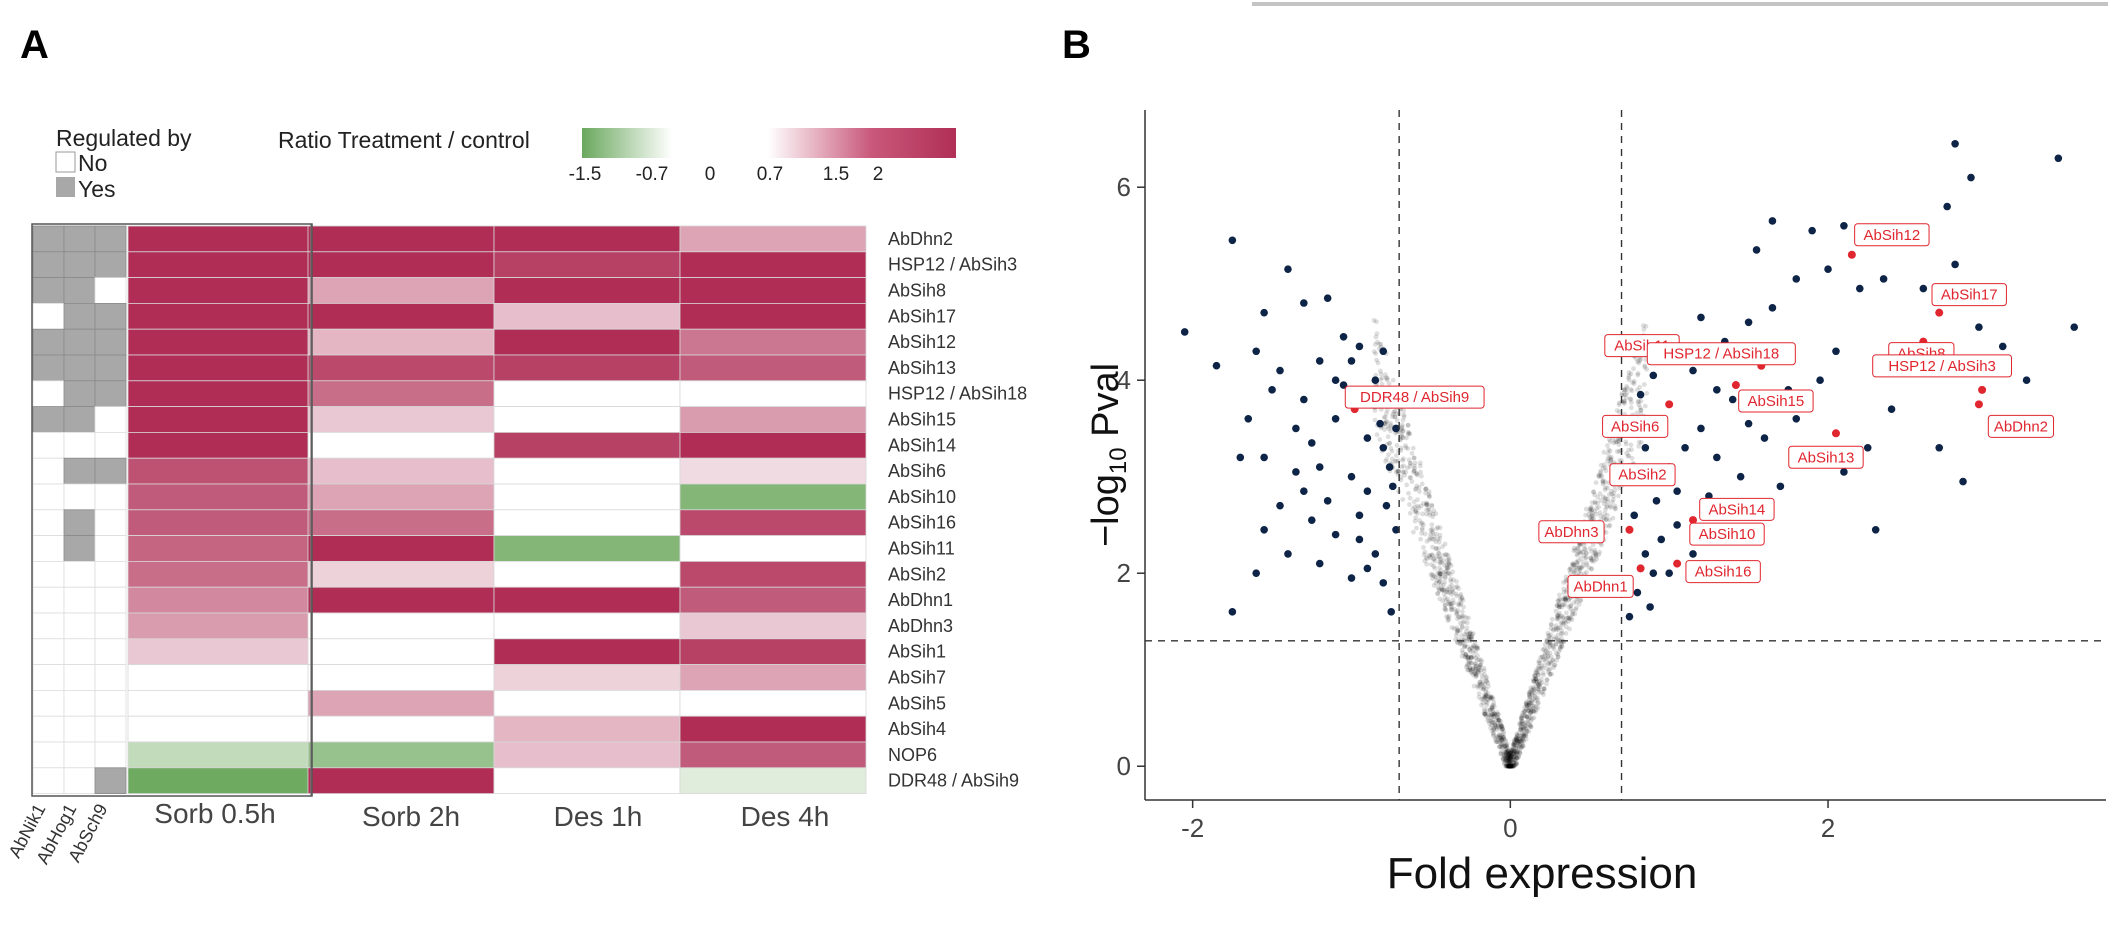 The image size is (2114, 936). What do you see at coordinates (1723, 572) in the screenshot?
I see `gene-label: AbSih16` at bounding box center [1723, 572].